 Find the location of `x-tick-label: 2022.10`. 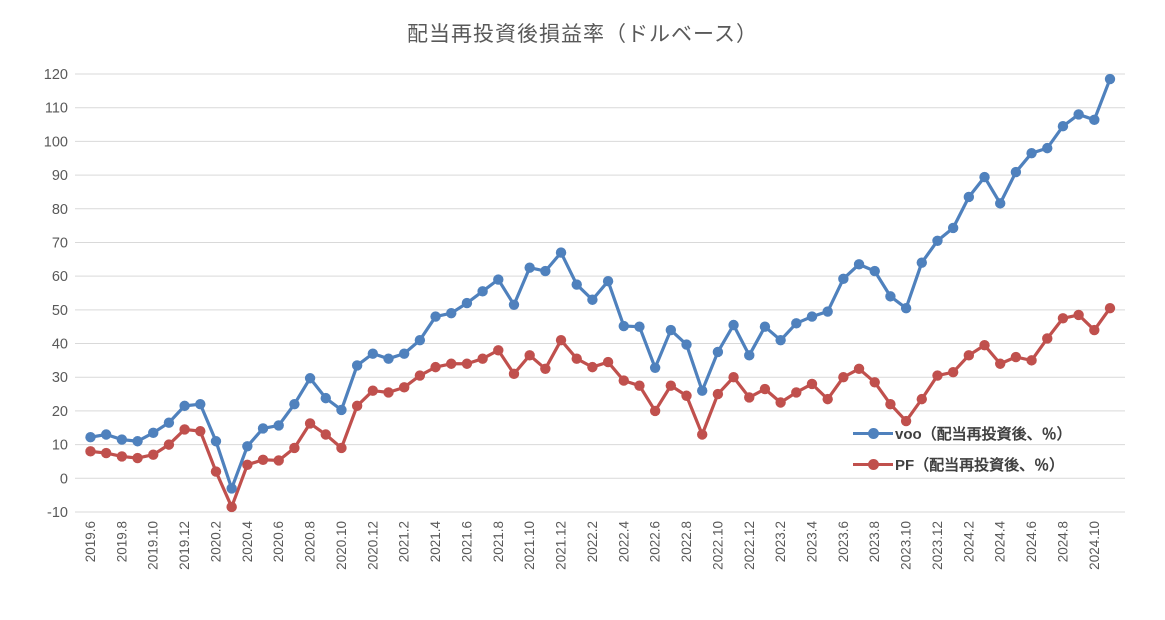

x-tick-label: 2022.10 is located at coordinates (717, 545).